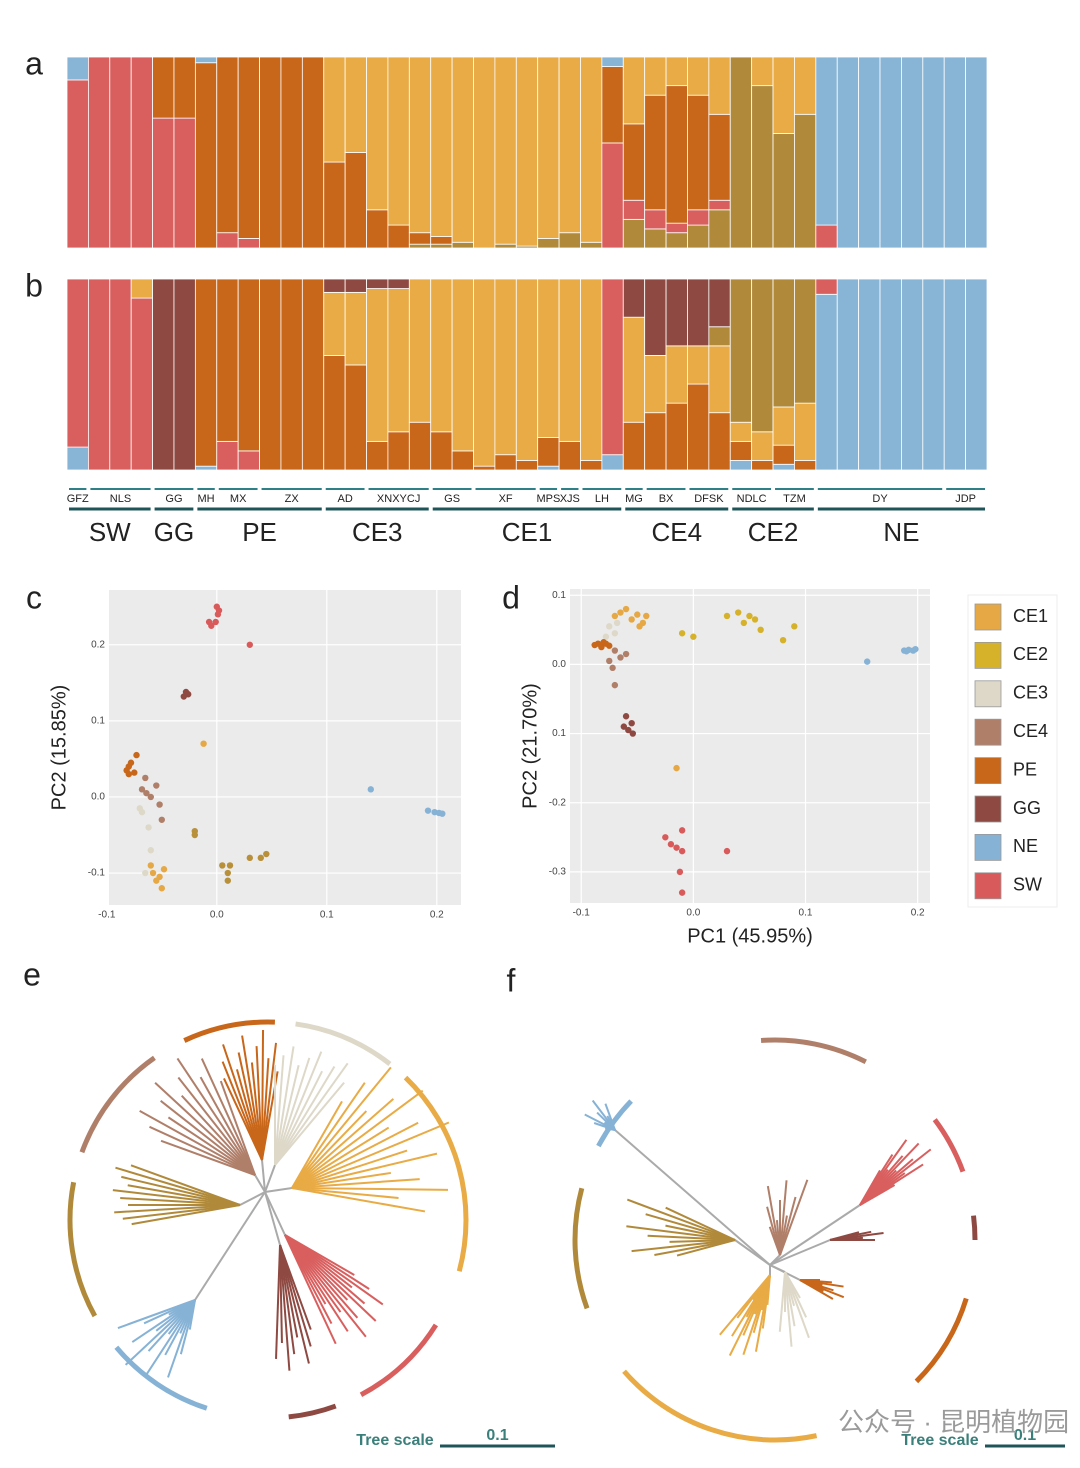  Describe the element at coordinates (901, 532) in the screenshot. I see `group-label: NE` at that location.